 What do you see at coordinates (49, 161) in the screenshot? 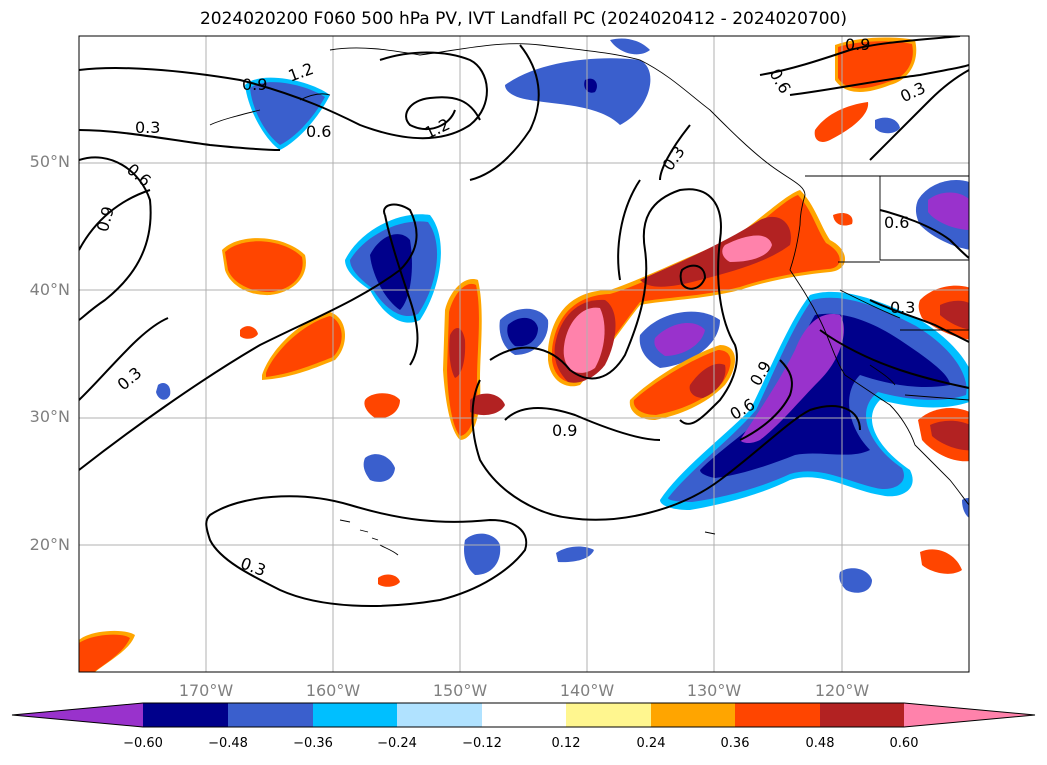
I see `lat-label-50n: 50°N` at bounding box center [49, 161].